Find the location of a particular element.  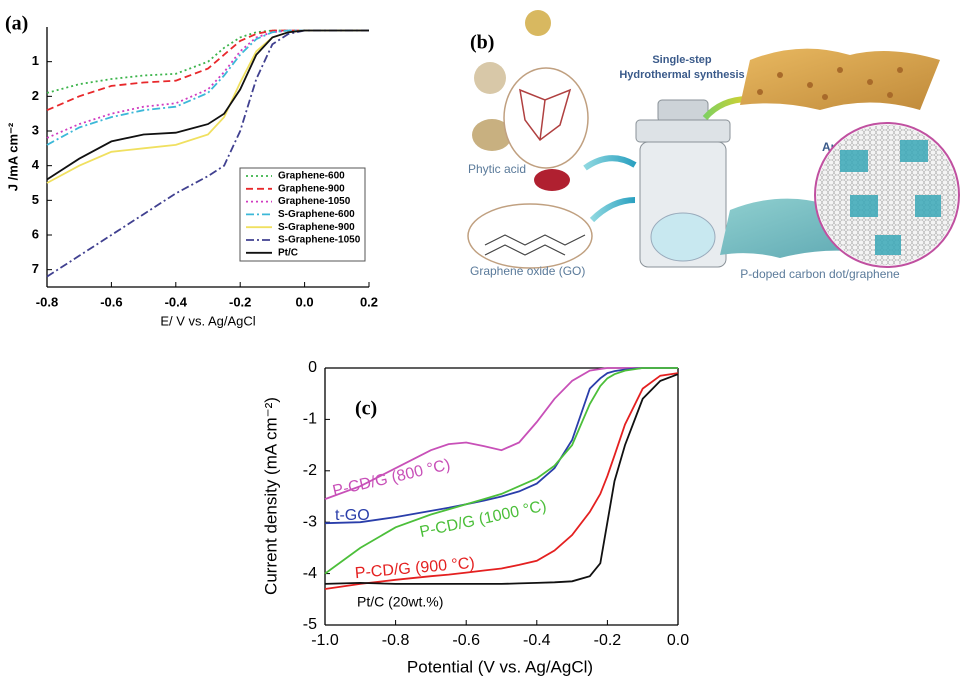

legend-label: Graphene-900 is located at coordinates (311, 188).